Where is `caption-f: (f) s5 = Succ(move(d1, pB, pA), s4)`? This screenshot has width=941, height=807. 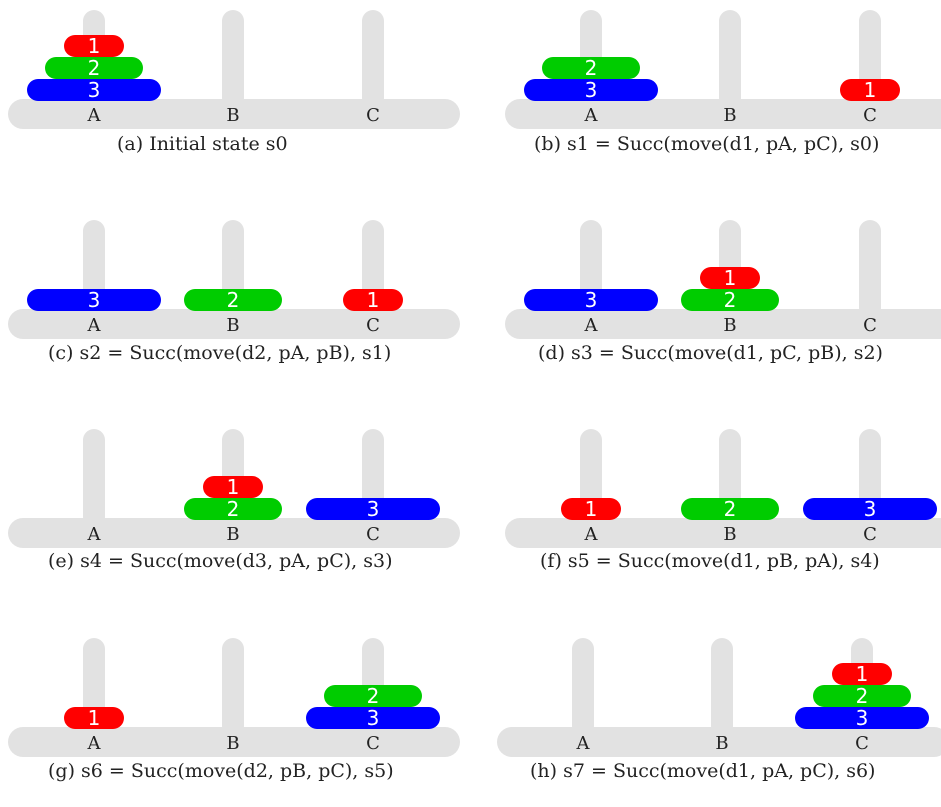
caption-f: (f) s5 = Succ(move(d1, pB, pA), s4) is located at coordinates (710, 561).